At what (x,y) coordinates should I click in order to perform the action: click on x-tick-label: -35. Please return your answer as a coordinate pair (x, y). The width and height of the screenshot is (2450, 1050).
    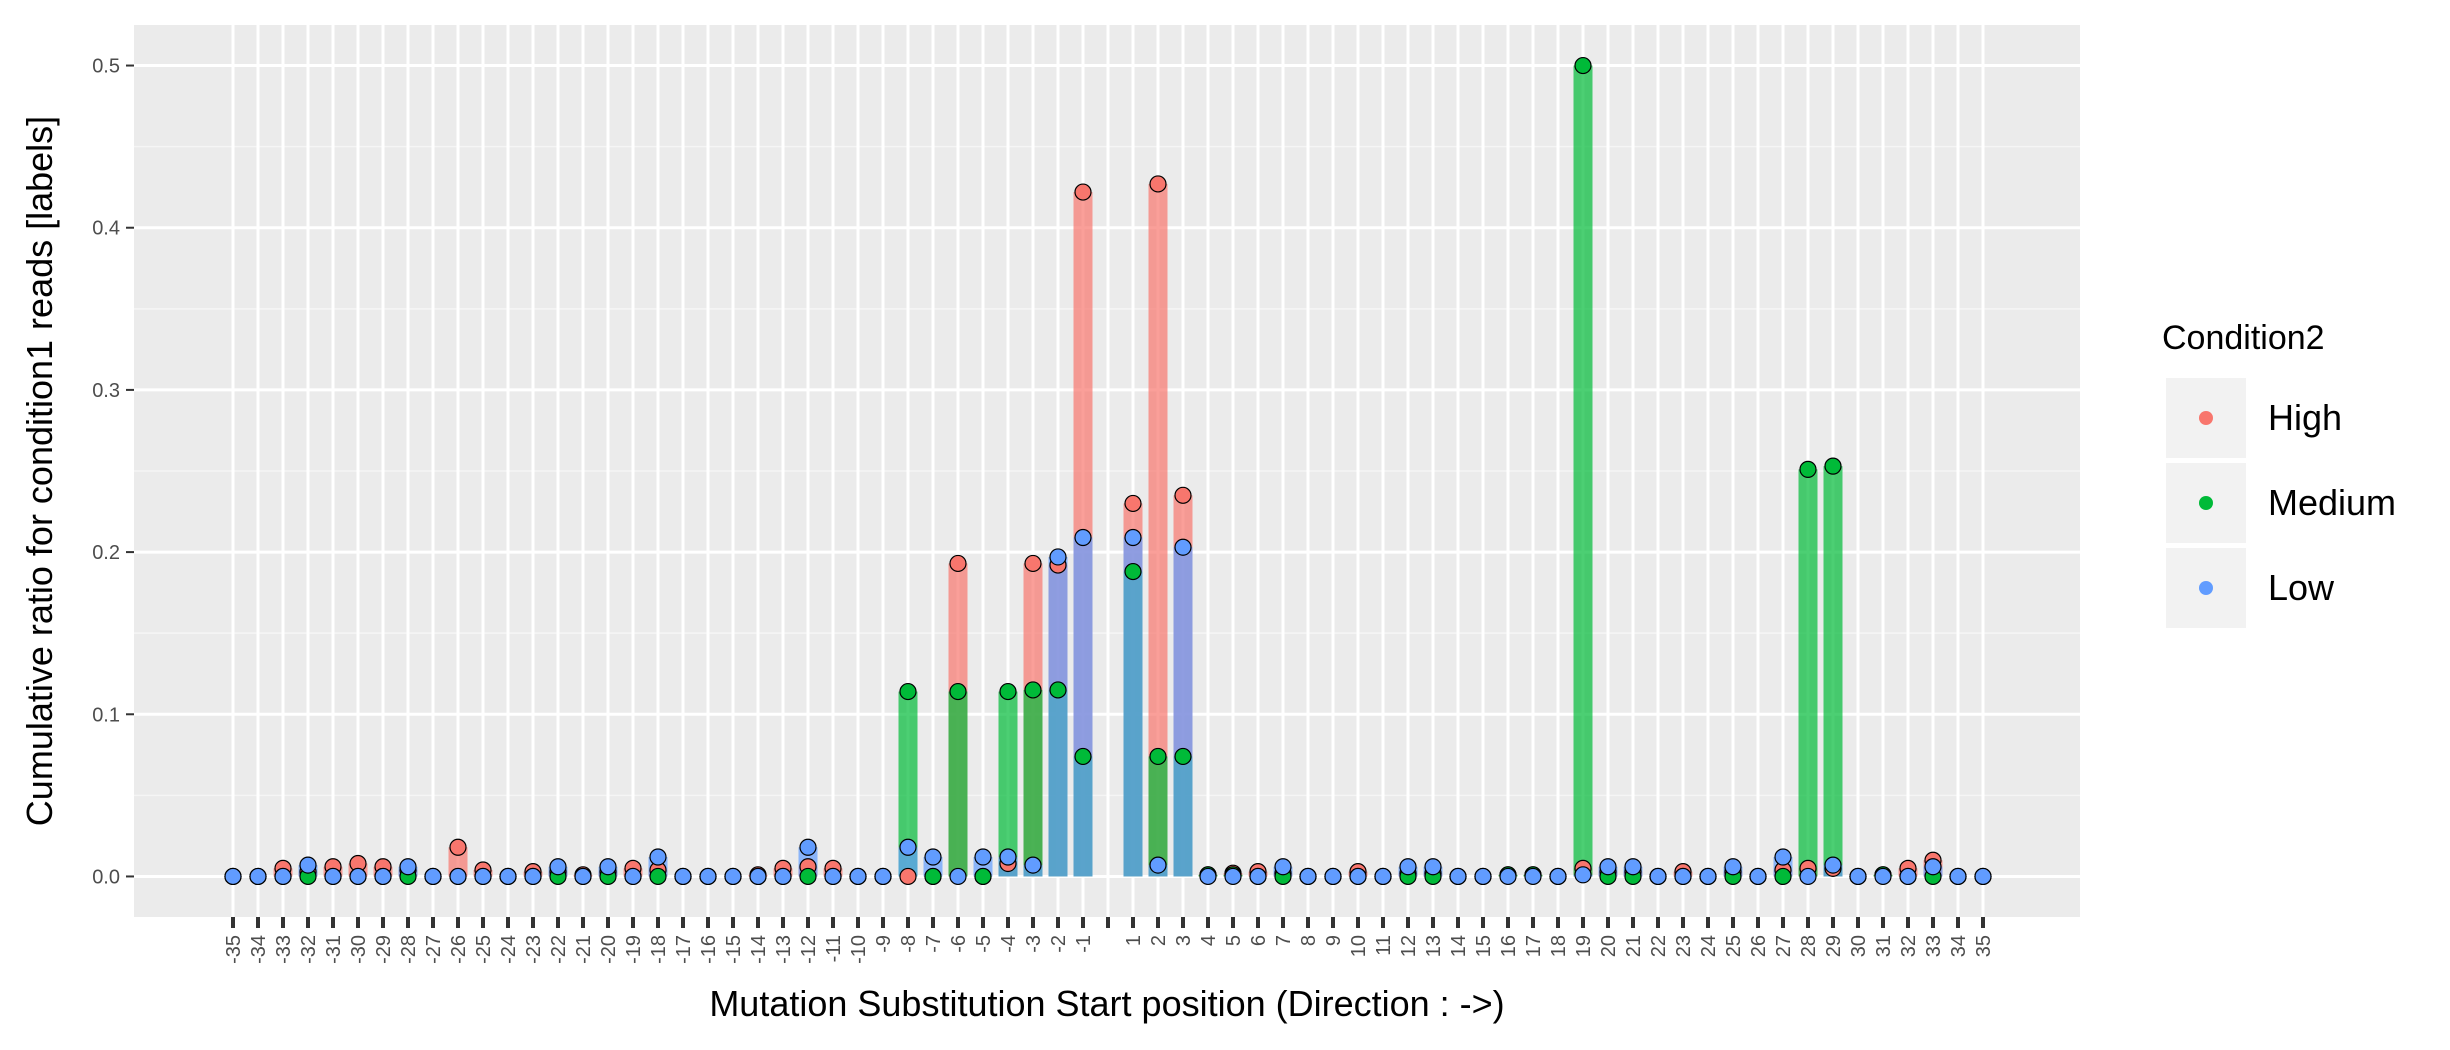
    Looking at the image, I should click on (234, 949).